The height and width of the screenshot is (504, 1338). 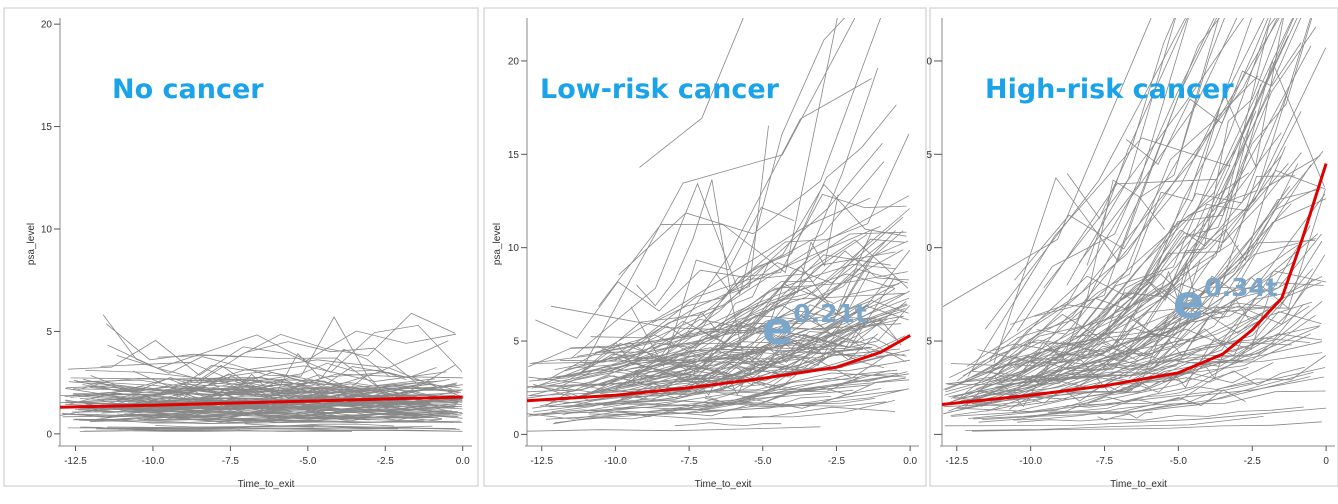 I want to click on x-tick-label: -7.5, so click(x=231, y=461).